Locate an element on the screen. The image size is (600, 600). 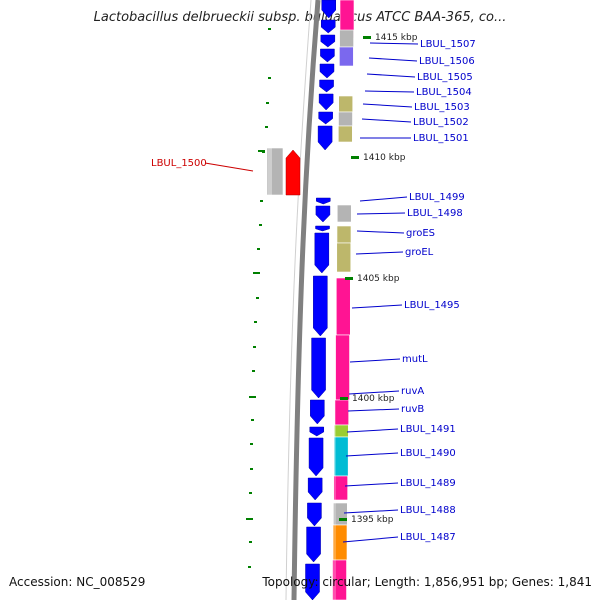
gene-label: LBUL_1498 is located at coordinates (435, 213).